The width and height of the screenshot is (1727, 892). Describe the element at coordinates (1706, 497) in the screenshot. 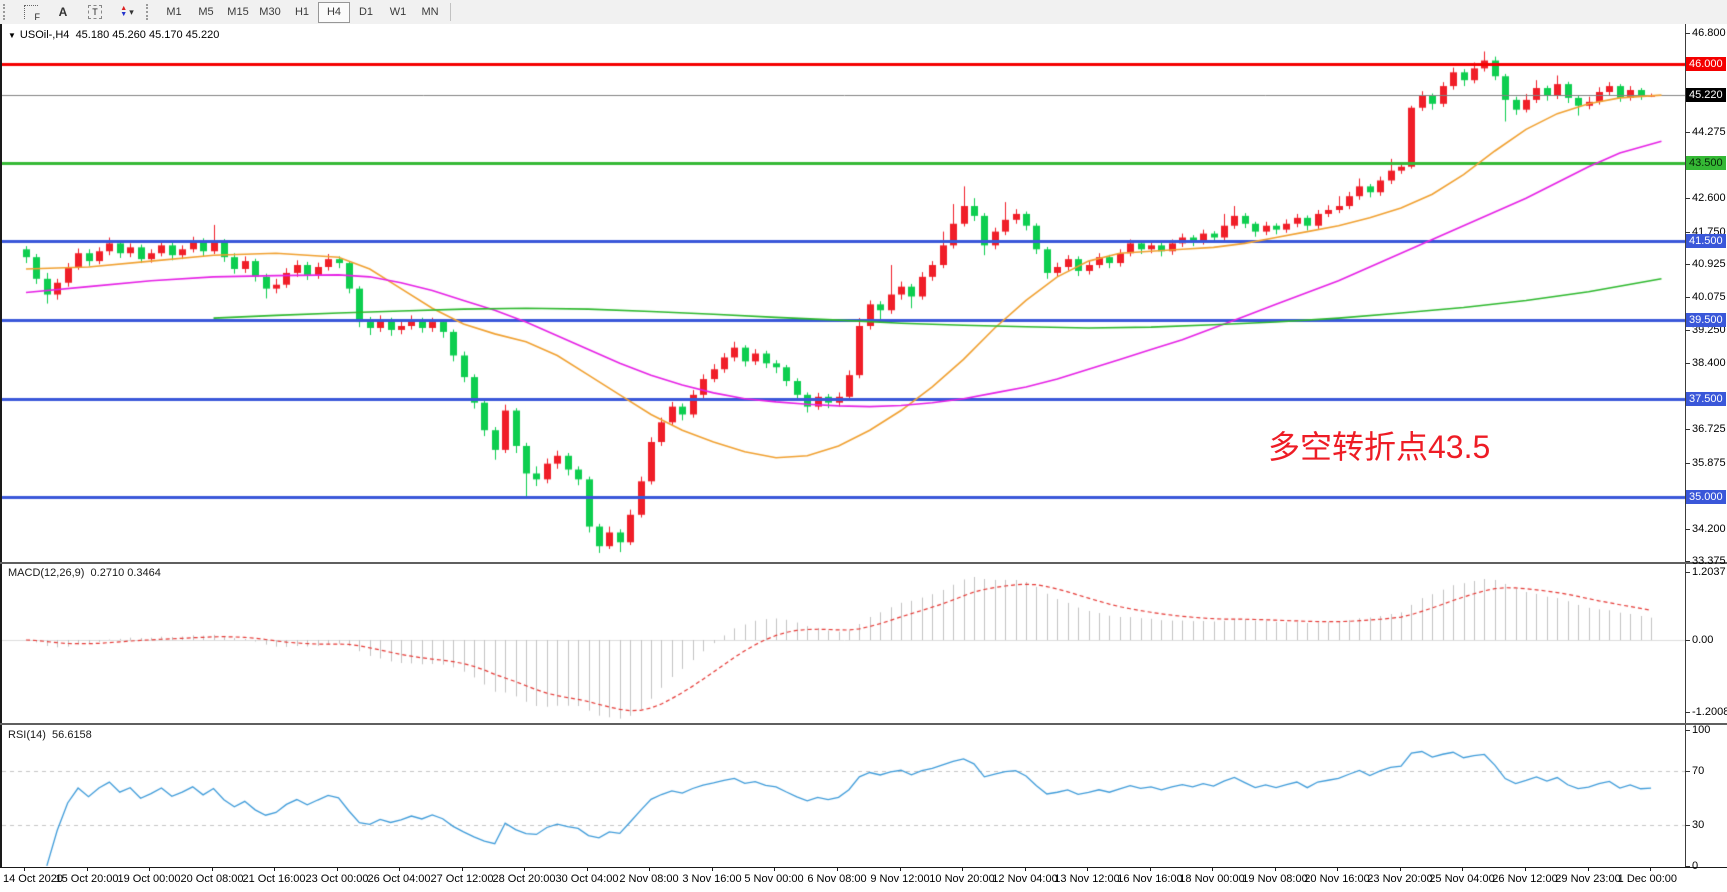

I see `price-level-badge: 35.000` at that location.